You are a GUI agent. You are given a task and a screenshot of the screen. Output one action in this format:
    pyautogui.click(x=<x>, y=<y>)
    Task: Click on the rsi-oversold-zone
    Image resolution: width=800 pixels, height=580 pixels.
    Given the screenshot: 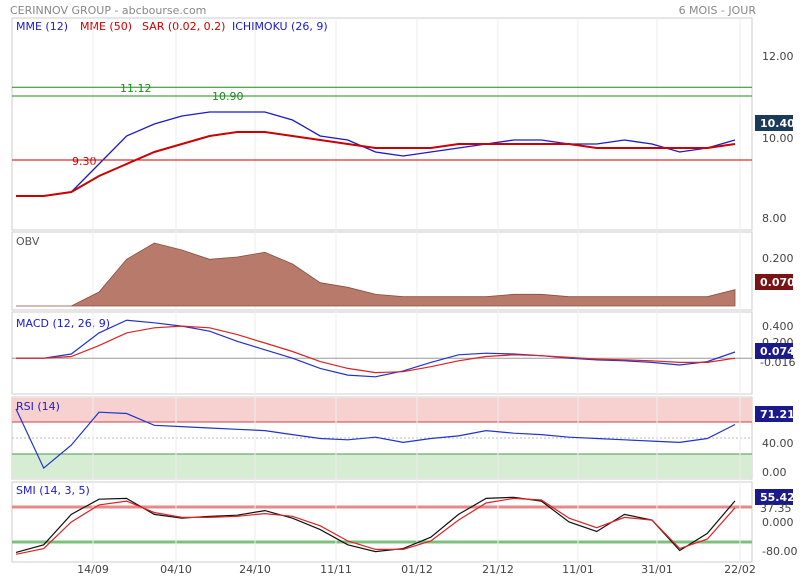 What is the action you would take?
    pyautogui.click(x=382, y=466)
    